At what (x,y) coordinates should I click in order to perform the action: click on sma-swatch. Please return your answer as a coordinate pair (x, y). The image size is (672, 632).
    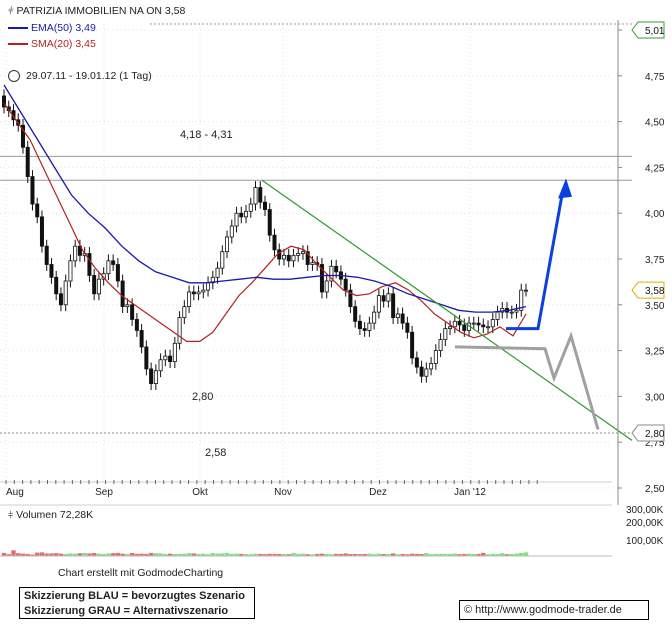
    Looking at the image, I should click on (18, 44).